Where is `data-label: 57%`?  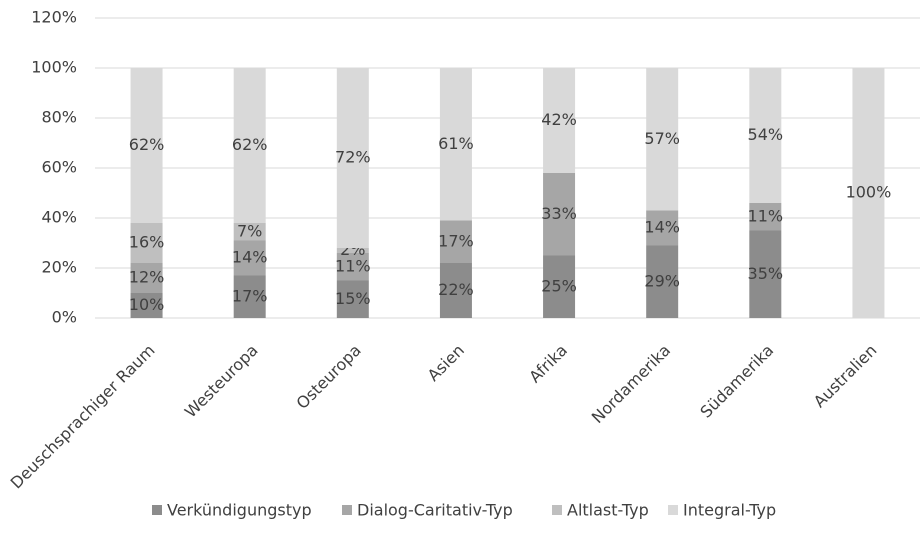 data-label: 57% is located at coordinates (662, 138).